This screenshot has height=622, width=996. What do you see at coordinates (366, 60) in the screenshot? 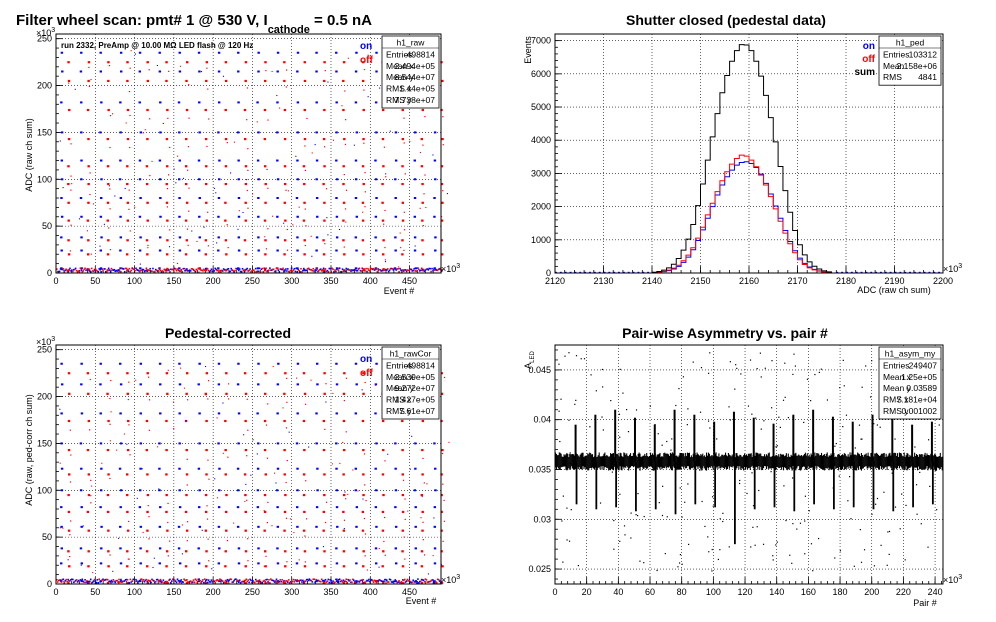
I see `raw-legend-off: off` at bounding box center [366, 60].